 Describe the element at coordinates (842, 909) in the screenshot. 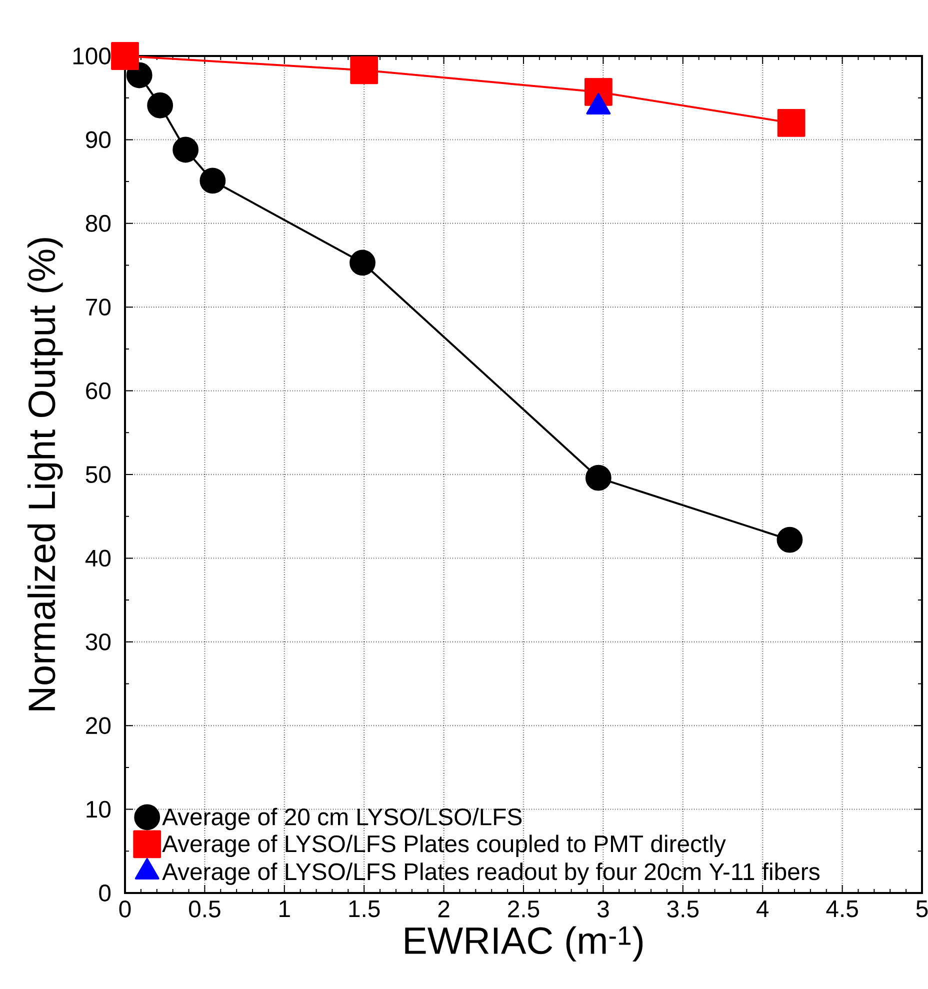

I see `x-tick-label: 4.5` at that location.